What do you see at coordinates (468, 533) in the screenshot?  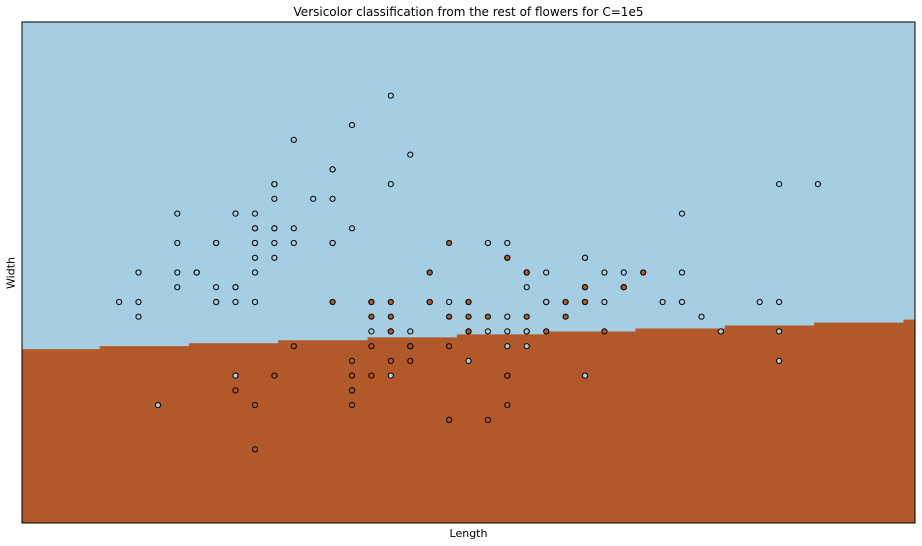 I see `x-axis-label: Length` at bounding box center [468, 533].